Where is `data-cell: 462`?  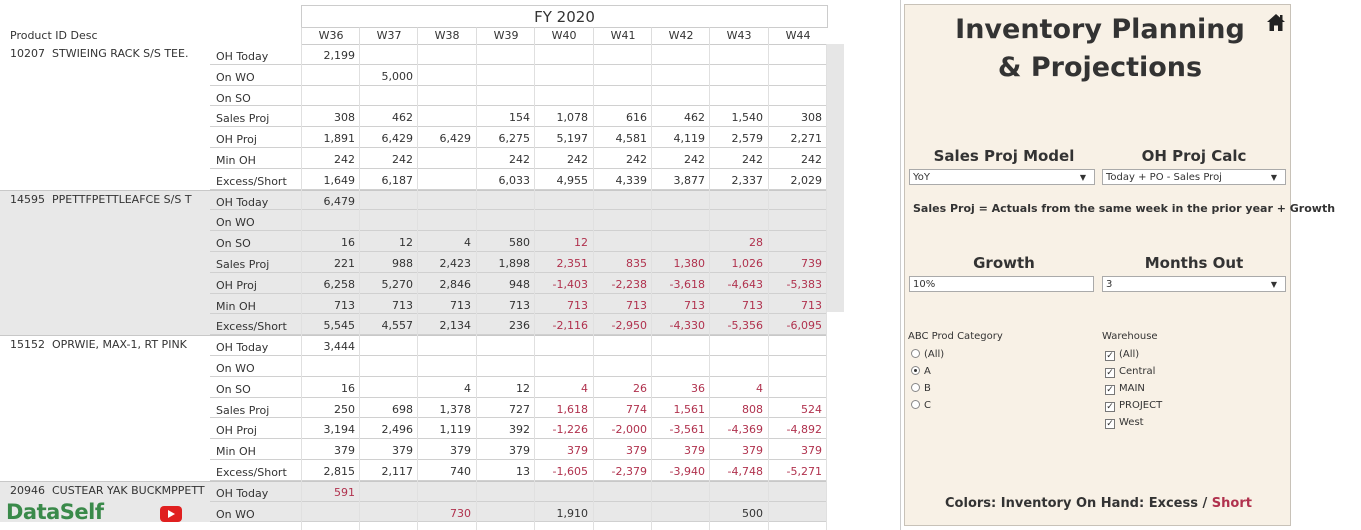 data-cell: 462 is located at coordinates (694, 118).